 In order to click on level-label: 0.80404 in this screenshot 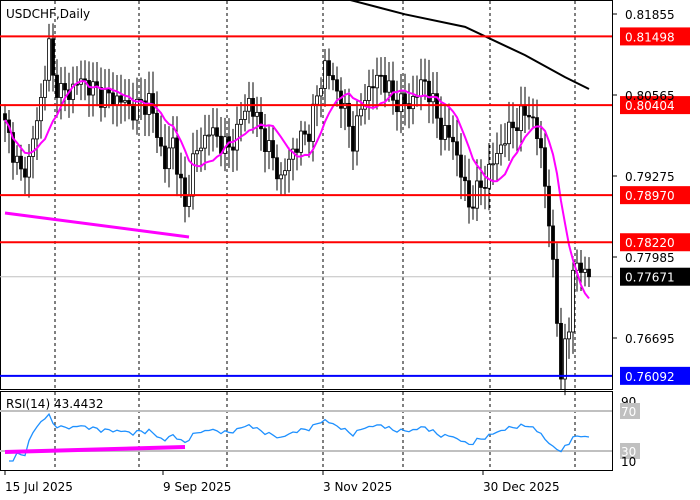, I will do `click(650, 106)`.